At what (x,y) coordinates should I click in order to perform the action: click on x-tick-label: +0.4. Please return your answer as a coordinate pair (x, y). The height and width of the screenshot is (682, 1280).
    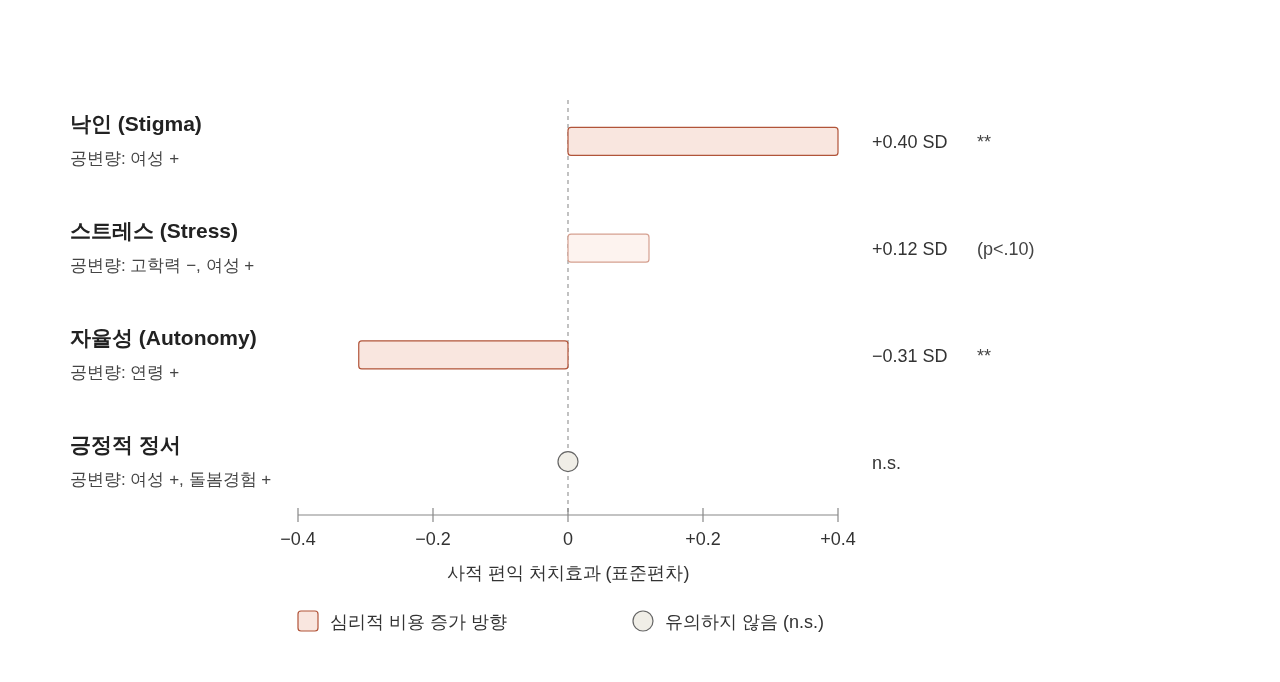
    Looking at the image, I should click on (838, 539).